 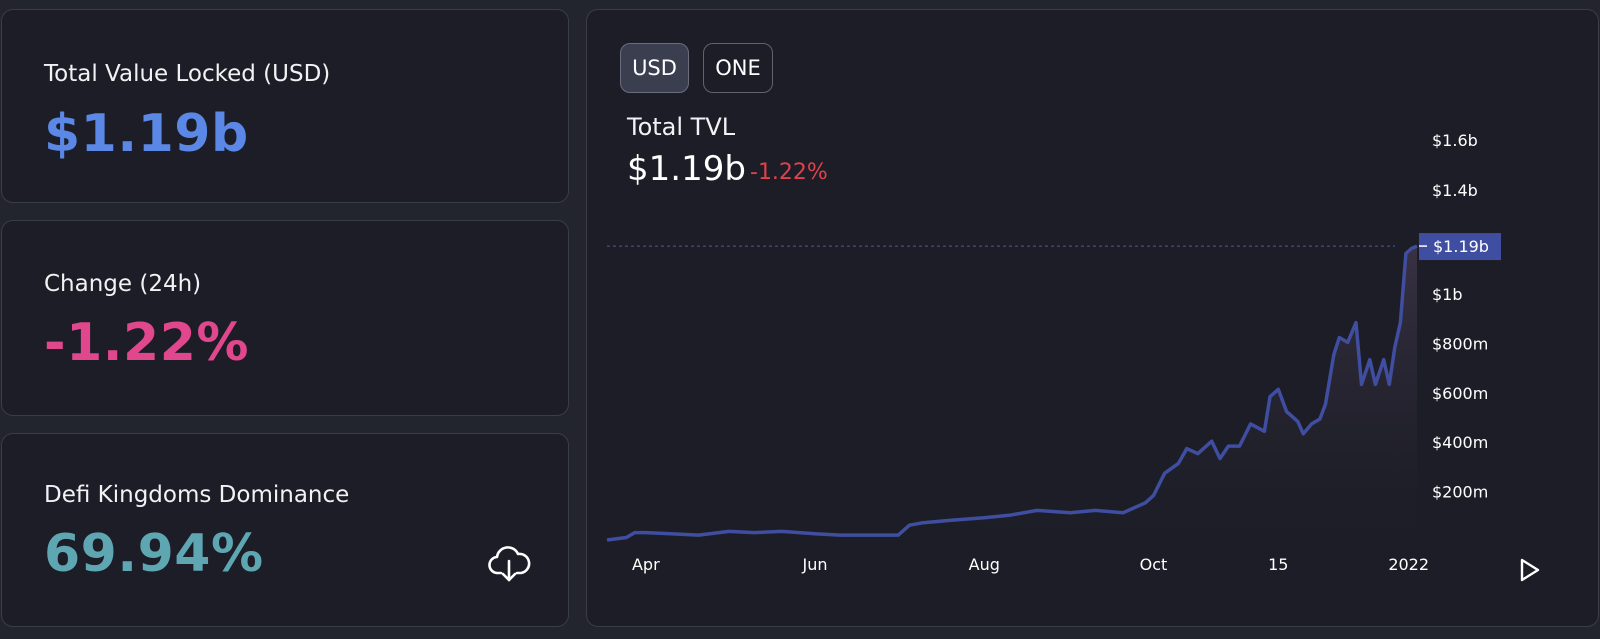 I want to click on dominance-card: Defi Kingdoms Dominance 69.94%, so click(x=285, y=530).